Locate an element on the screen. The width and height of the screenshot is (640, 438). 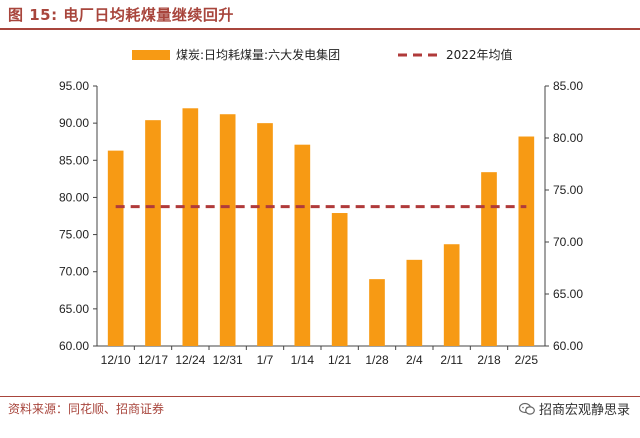
title-rule is located at coordinates (320, 29).